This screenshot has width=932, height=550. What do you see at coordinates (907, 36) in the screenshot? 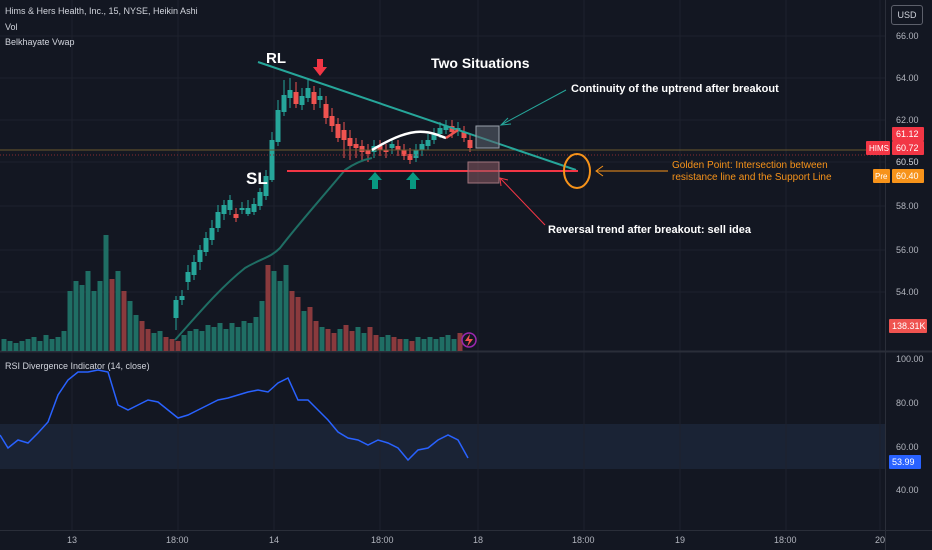
I see `price-tick: 66.00` at bounding box center [907, 36].